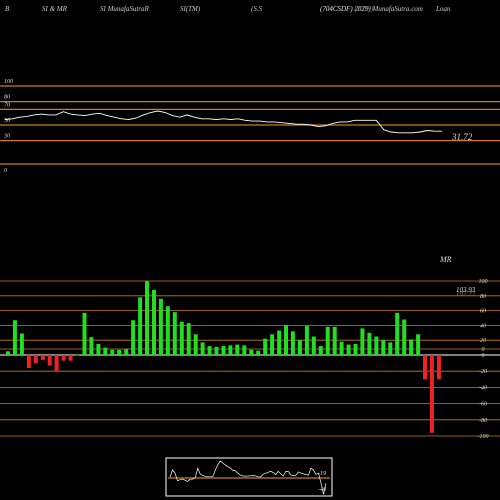 The image size is (500, 500). I want to click on rsi-level-label: 80, so click(7, 98).